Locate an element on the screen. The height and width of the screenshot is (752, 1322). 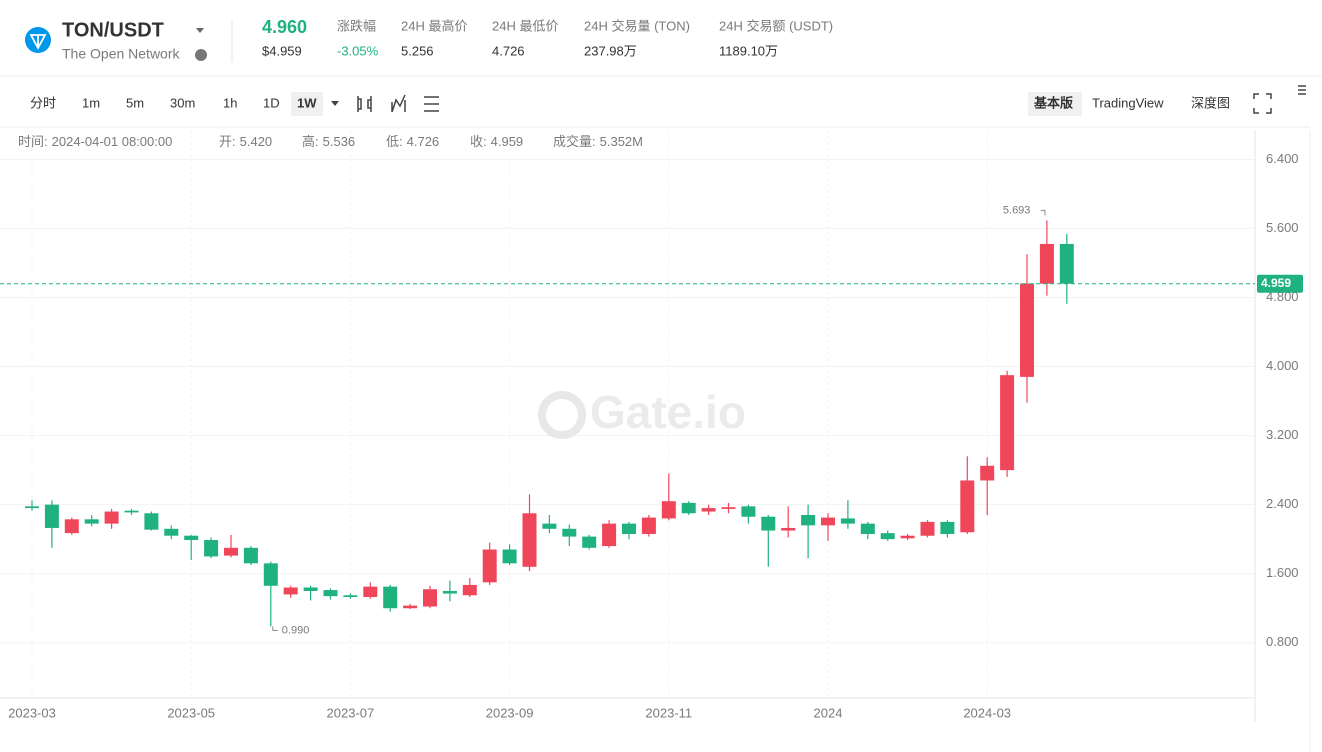
y-tick-label: 6.400 is located at coordinates (1282, 158).